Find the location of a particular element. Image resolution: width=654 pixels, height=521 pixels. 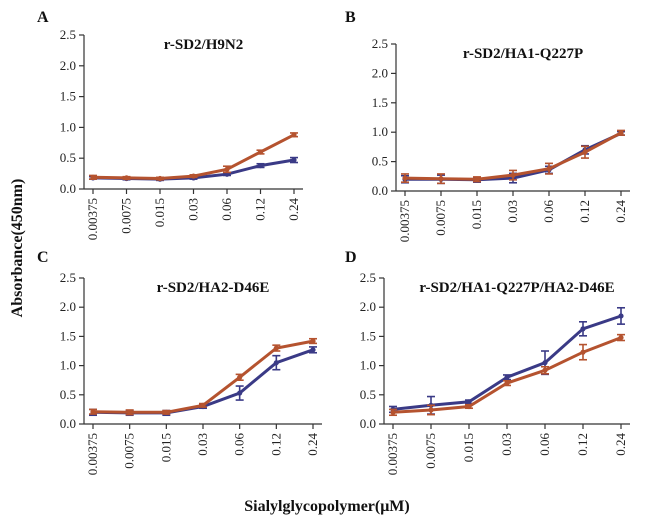

panel-letter: C is located at coordinates (43, 257).